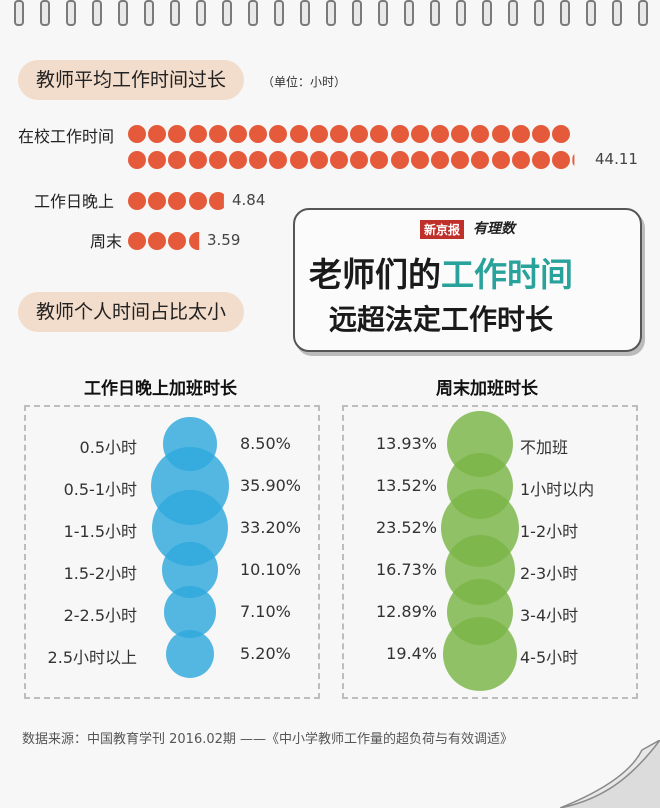  What do you see at coordinates (480, 654) in the screenshot?
I see `chart2-bubble` at bounding box center [480, 654].